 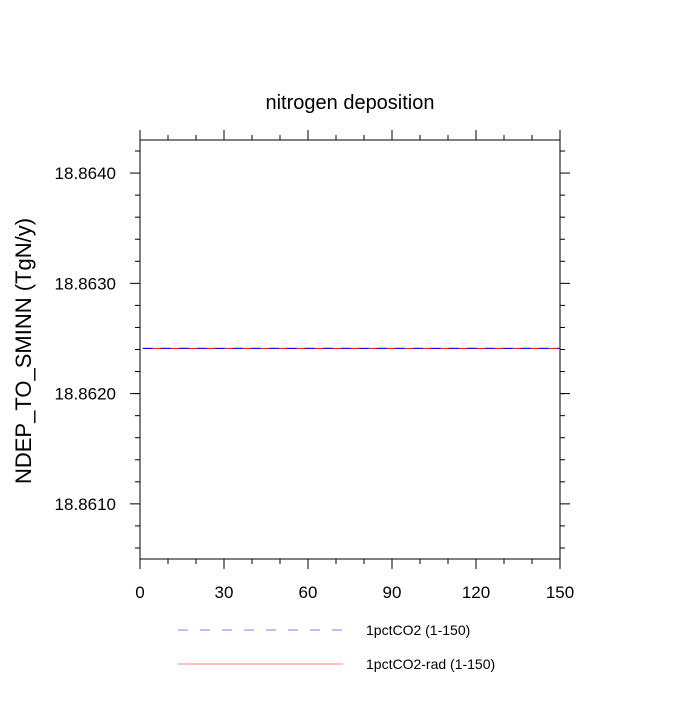 I want to click on x-tick-label: 90, so click(x=392, y=592).